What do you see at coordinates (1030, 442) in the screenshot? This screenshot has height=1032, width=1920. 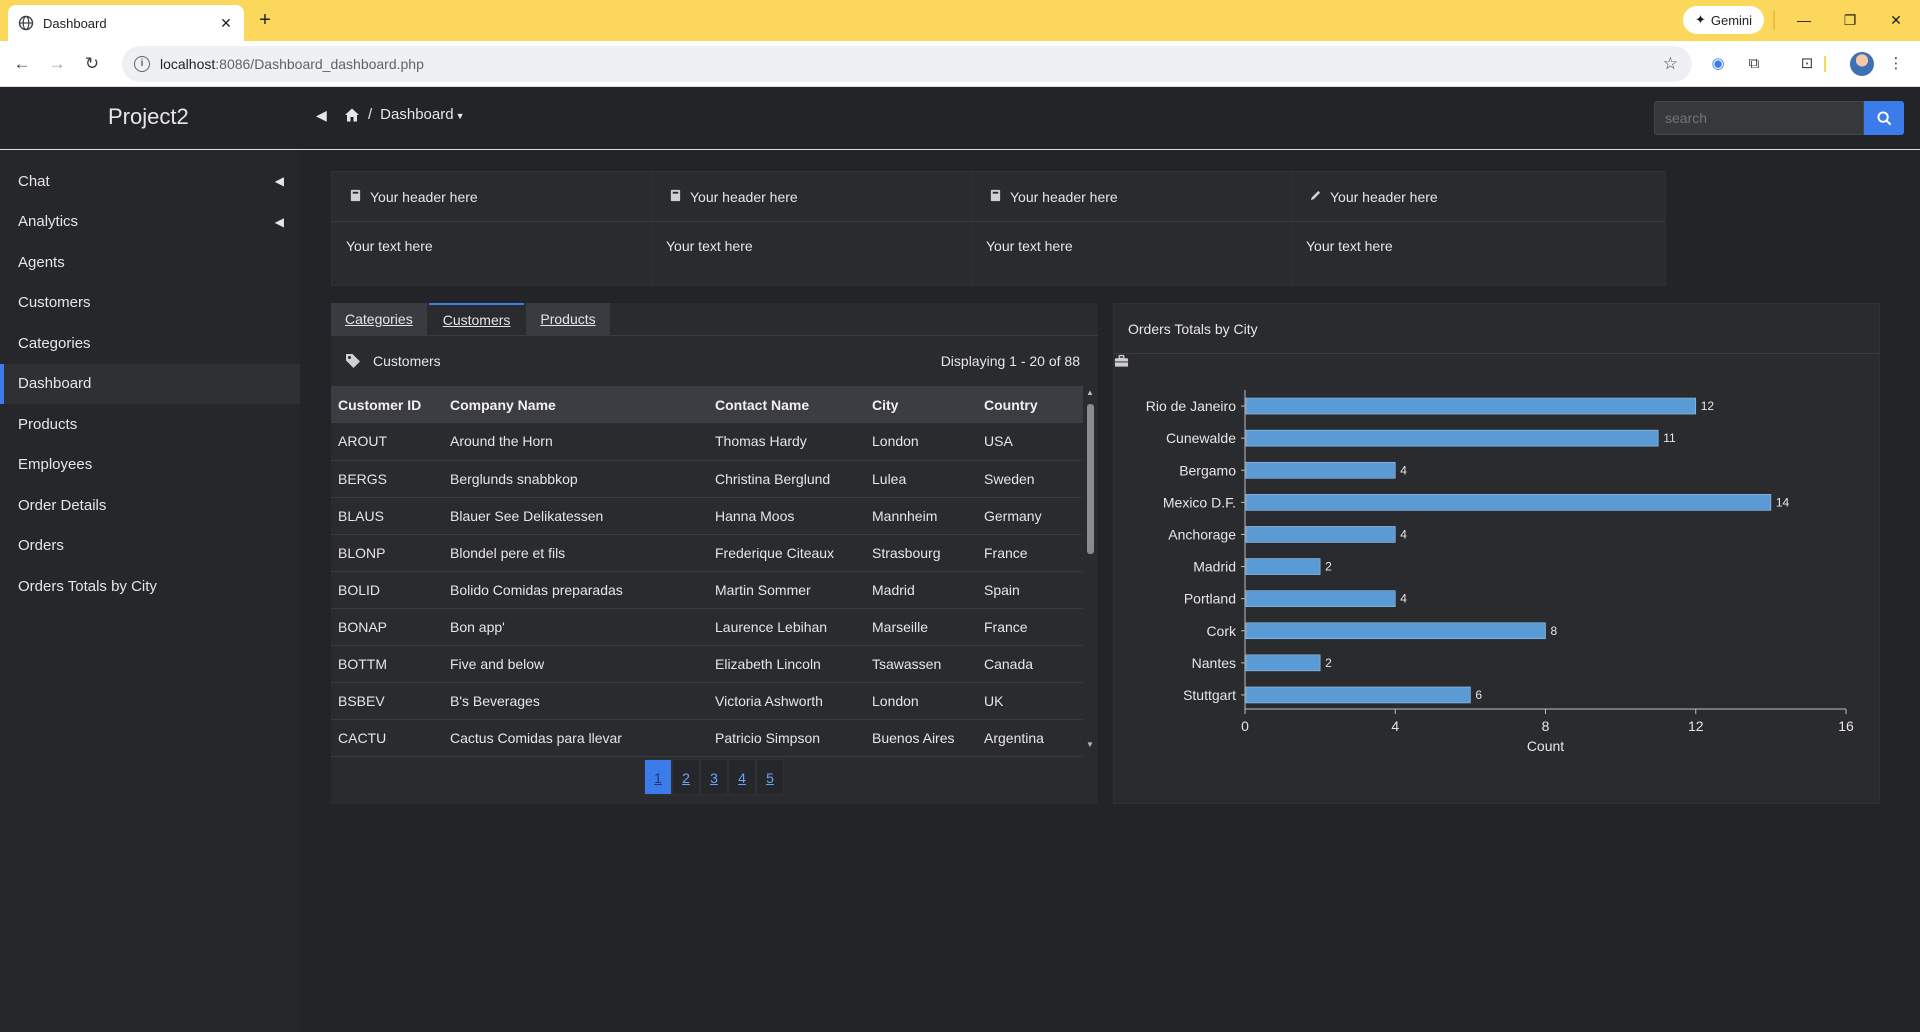 I see `table-cell: USA` at bounding box center [1030, 442].